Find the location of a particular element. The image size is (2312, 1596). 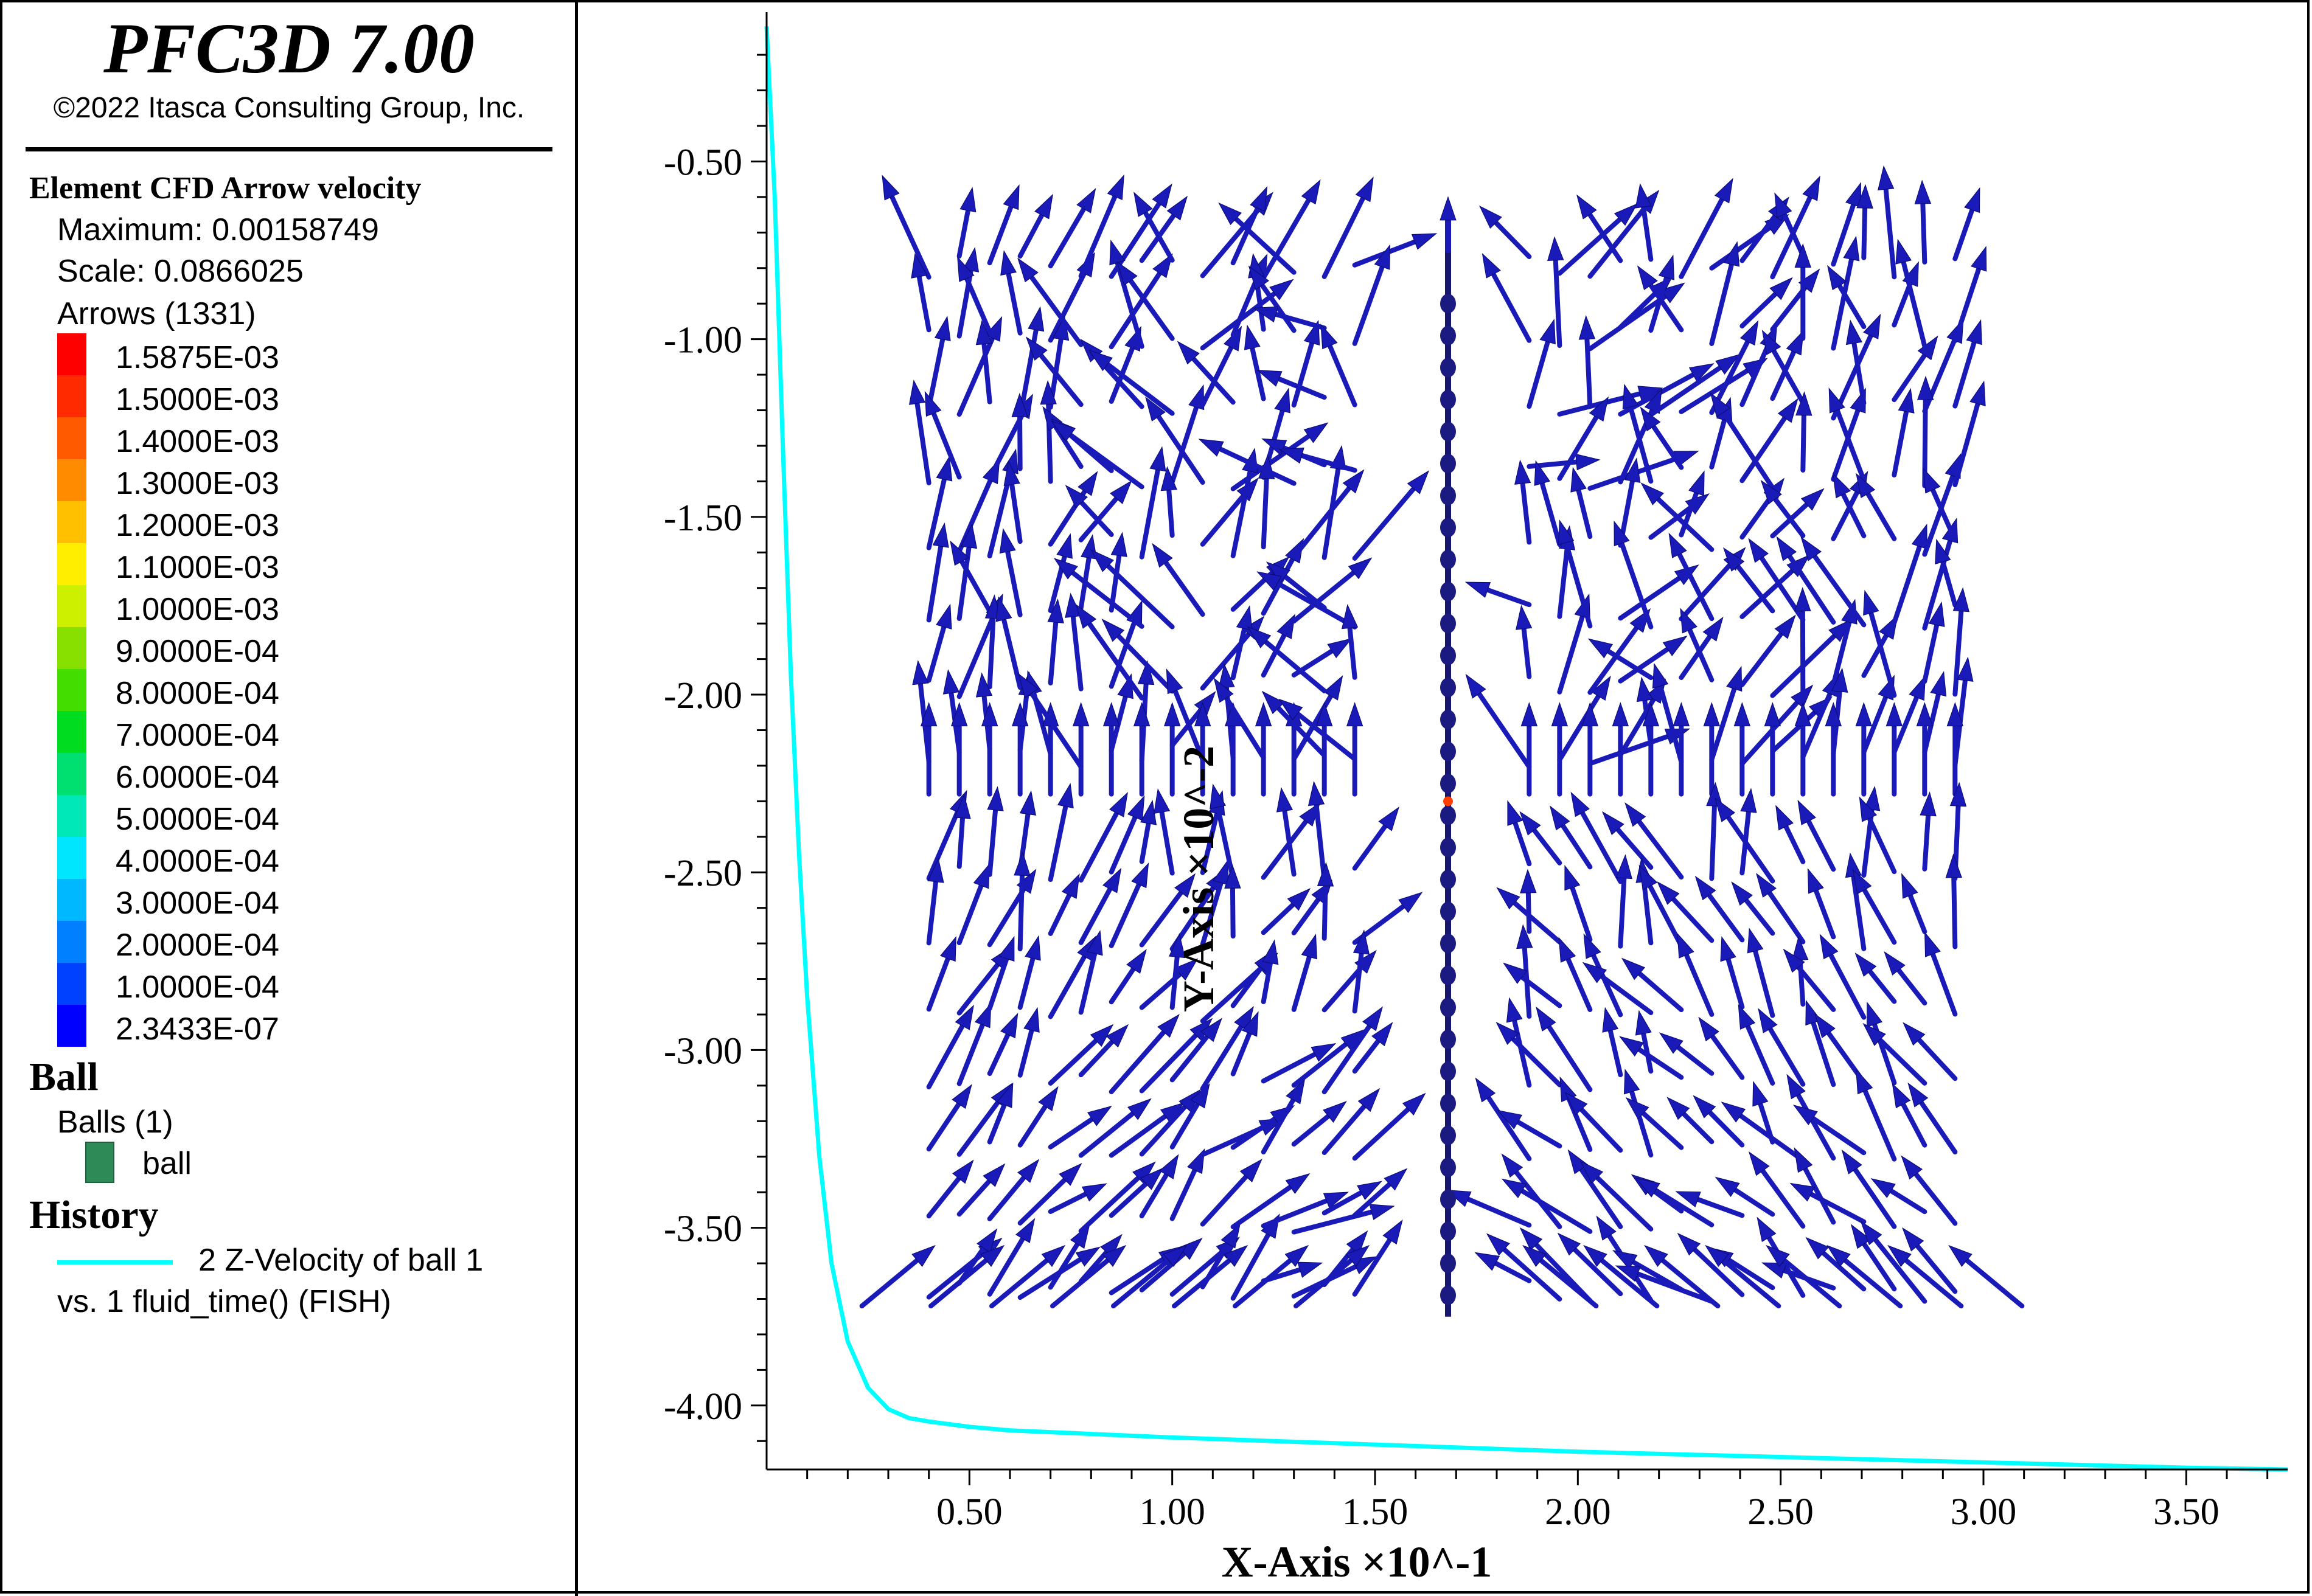

arrow-count: Arrows (1331) is located at coordinates (157, 314).